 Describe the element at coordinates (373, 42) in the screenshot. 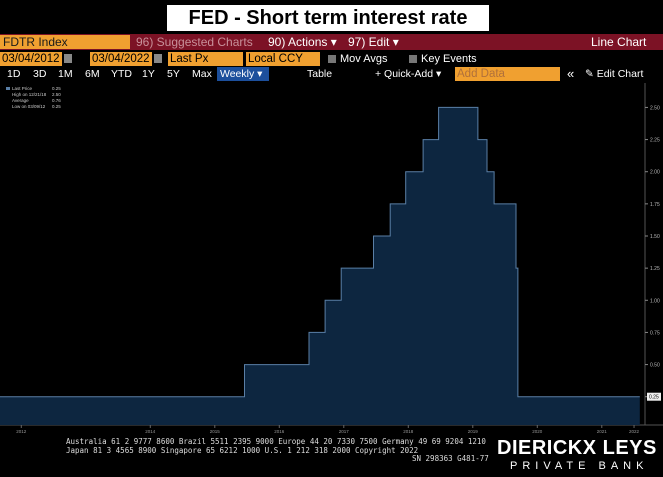

I see `menu-item: 97) Edit ▾` at that location.